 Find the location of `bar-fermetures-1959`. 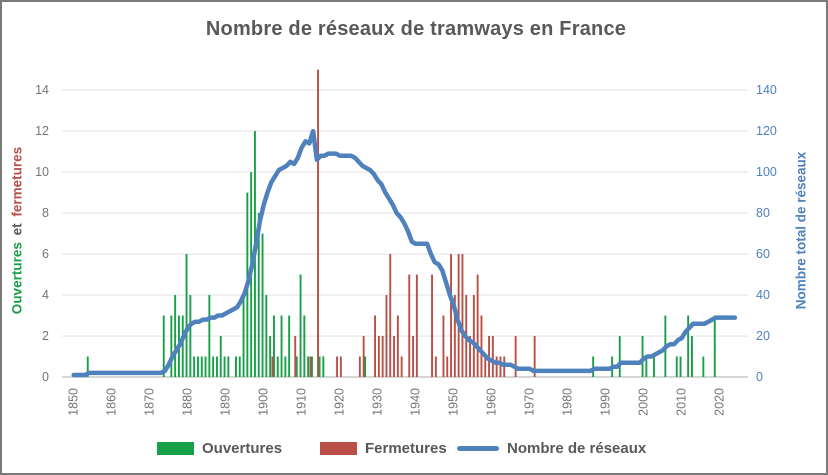

bar-fermetures-1959 is located at coordinates (489, 356).